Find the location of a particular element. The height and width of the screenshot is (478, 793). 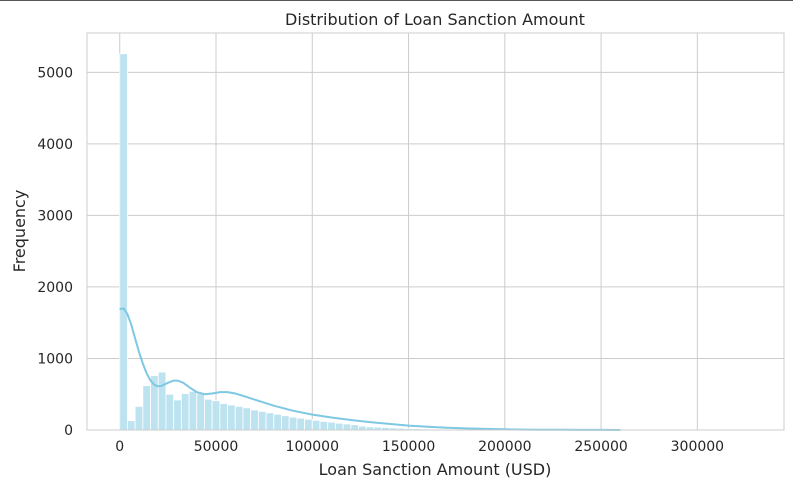

x-tick-label: 250000 is located at coordinates (600, 447).